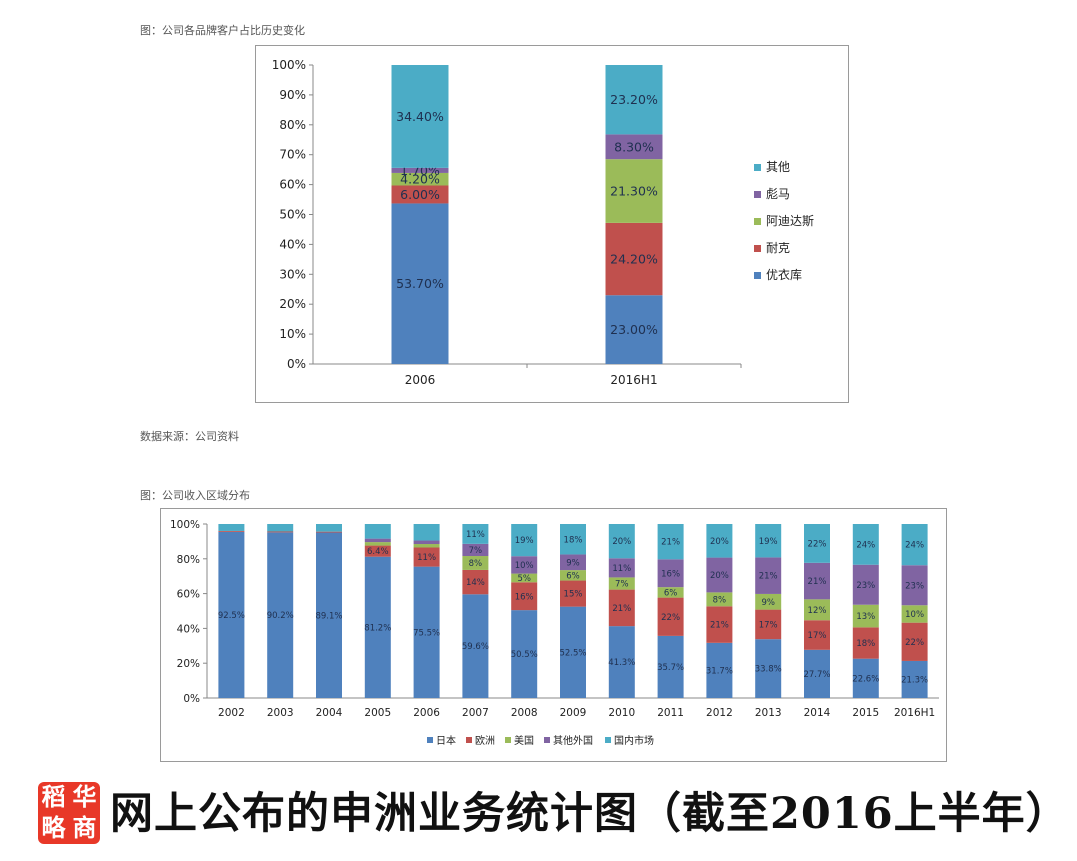  What do you see at coordinates (768, 603) in the screenshot?
I see `data-label: 9%` at bounding box center [768, 603].